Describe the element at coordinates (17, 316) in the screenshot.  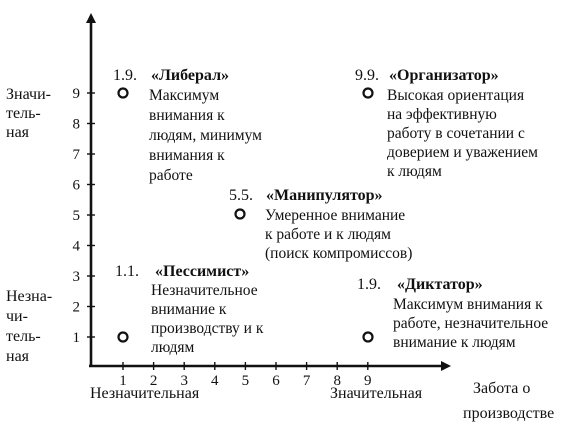
I see `y-low-label-line: чи-` at that location.